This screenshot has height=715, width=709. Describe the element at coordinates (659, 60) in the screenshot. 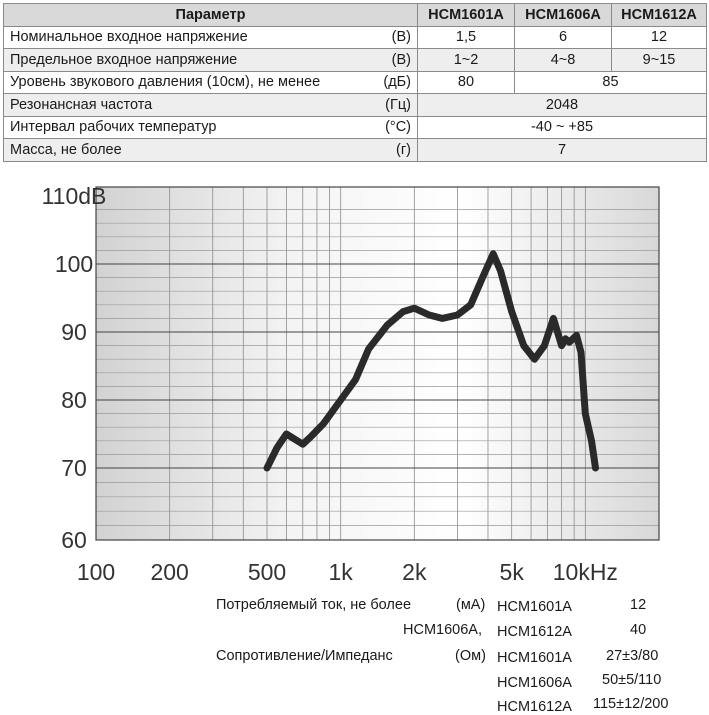

I see `value-cell: 9~15` at that location.